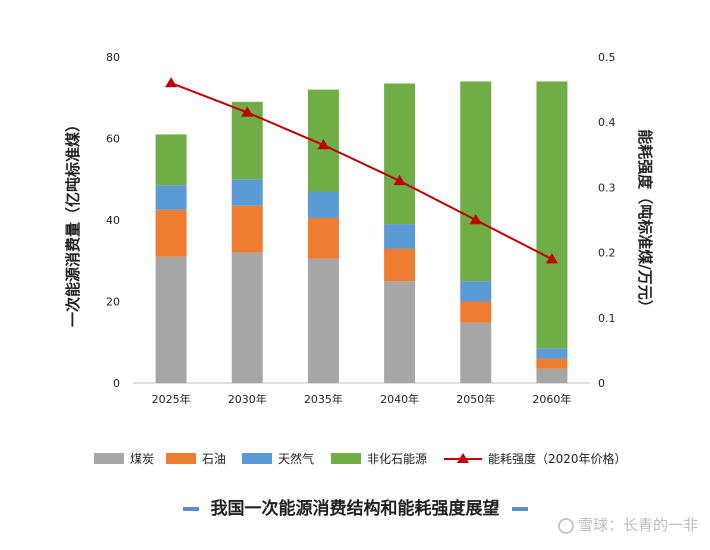  What do you see at coordinates (607, 122) in the screenshot?
I see `y2-tick-label: 0.4` at bounding box center [607, 122].